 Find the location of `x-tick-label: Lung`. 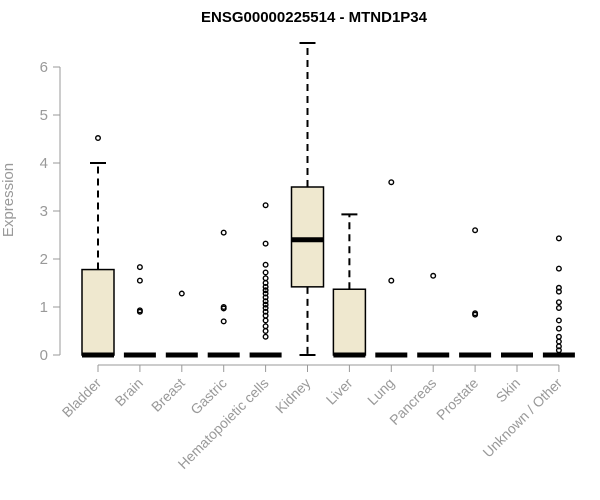

x-tick-label: Lung is located at coordinates (380, 391).